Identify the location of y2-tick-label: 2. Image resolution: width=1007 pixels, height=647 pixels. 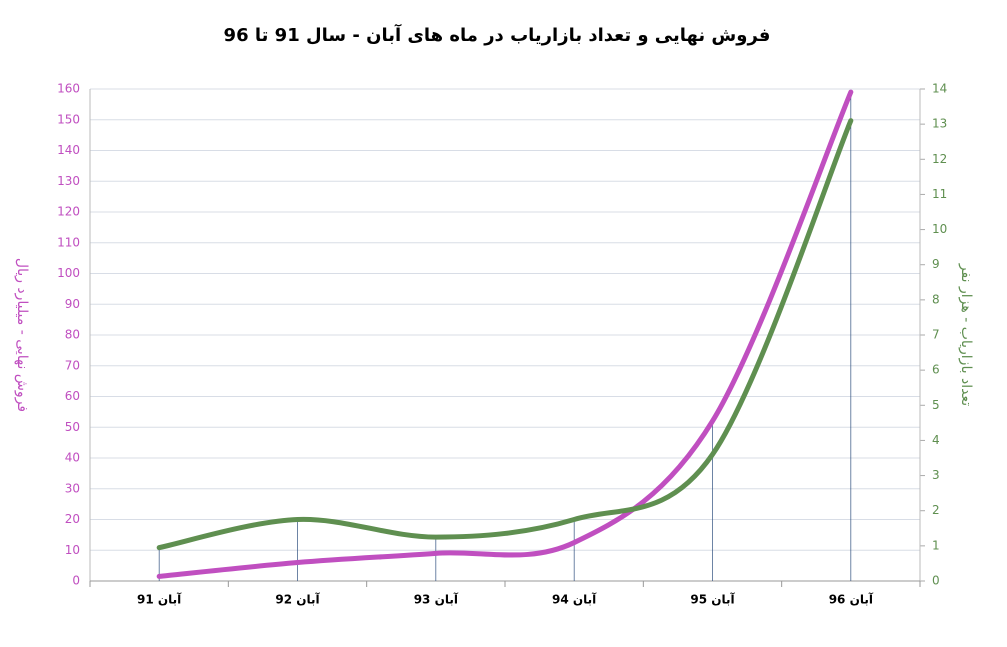
(936, 510).